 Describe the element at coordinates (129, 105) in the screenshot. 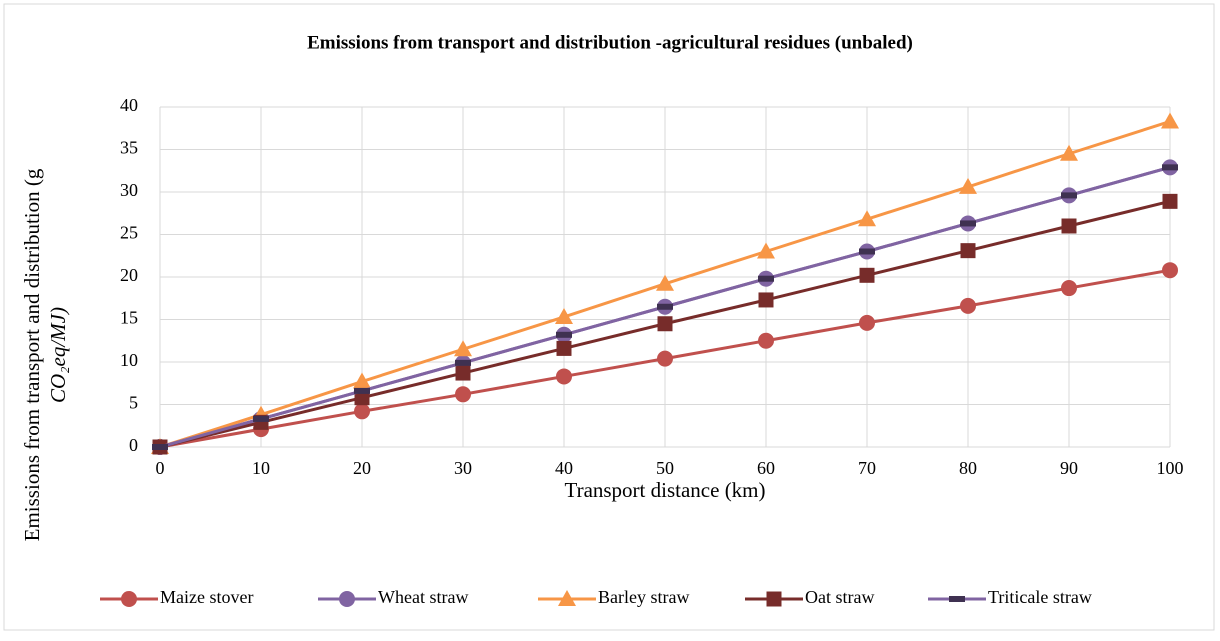

I see `y-tick-label: 40` at that location.